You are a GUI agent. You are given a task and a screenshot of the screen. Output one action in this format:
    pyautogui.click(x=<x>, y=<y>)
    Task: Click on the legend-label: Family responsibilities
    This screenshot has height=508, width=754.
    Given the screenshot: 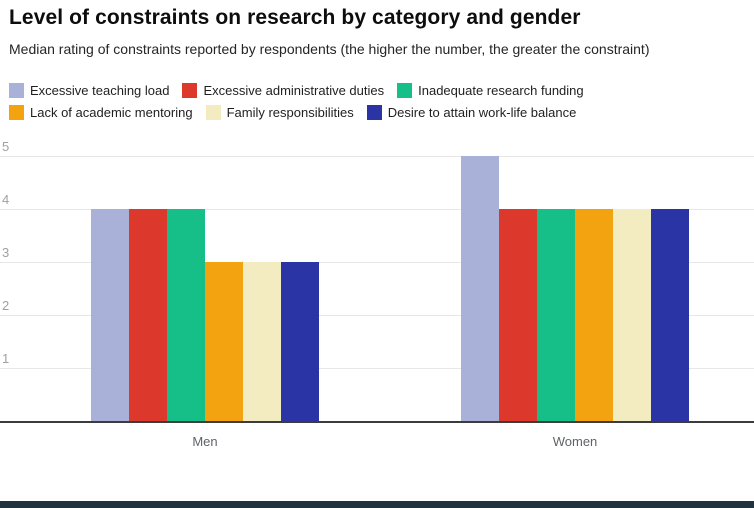 What is the action you would take?
    pyautogui.click(x=290, y=113)
    